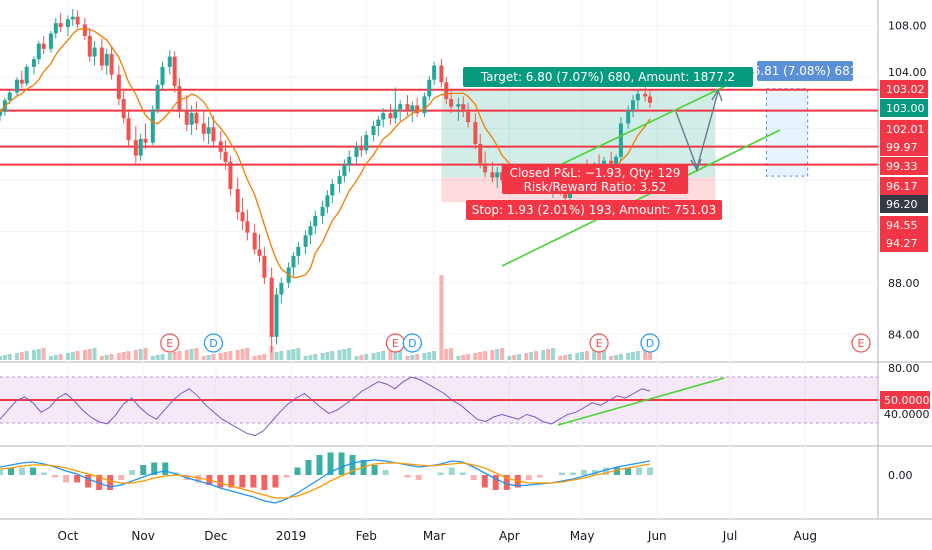 The image size is (932, 550). I want to click on time-axis-label: Apr, so click(509, 536).